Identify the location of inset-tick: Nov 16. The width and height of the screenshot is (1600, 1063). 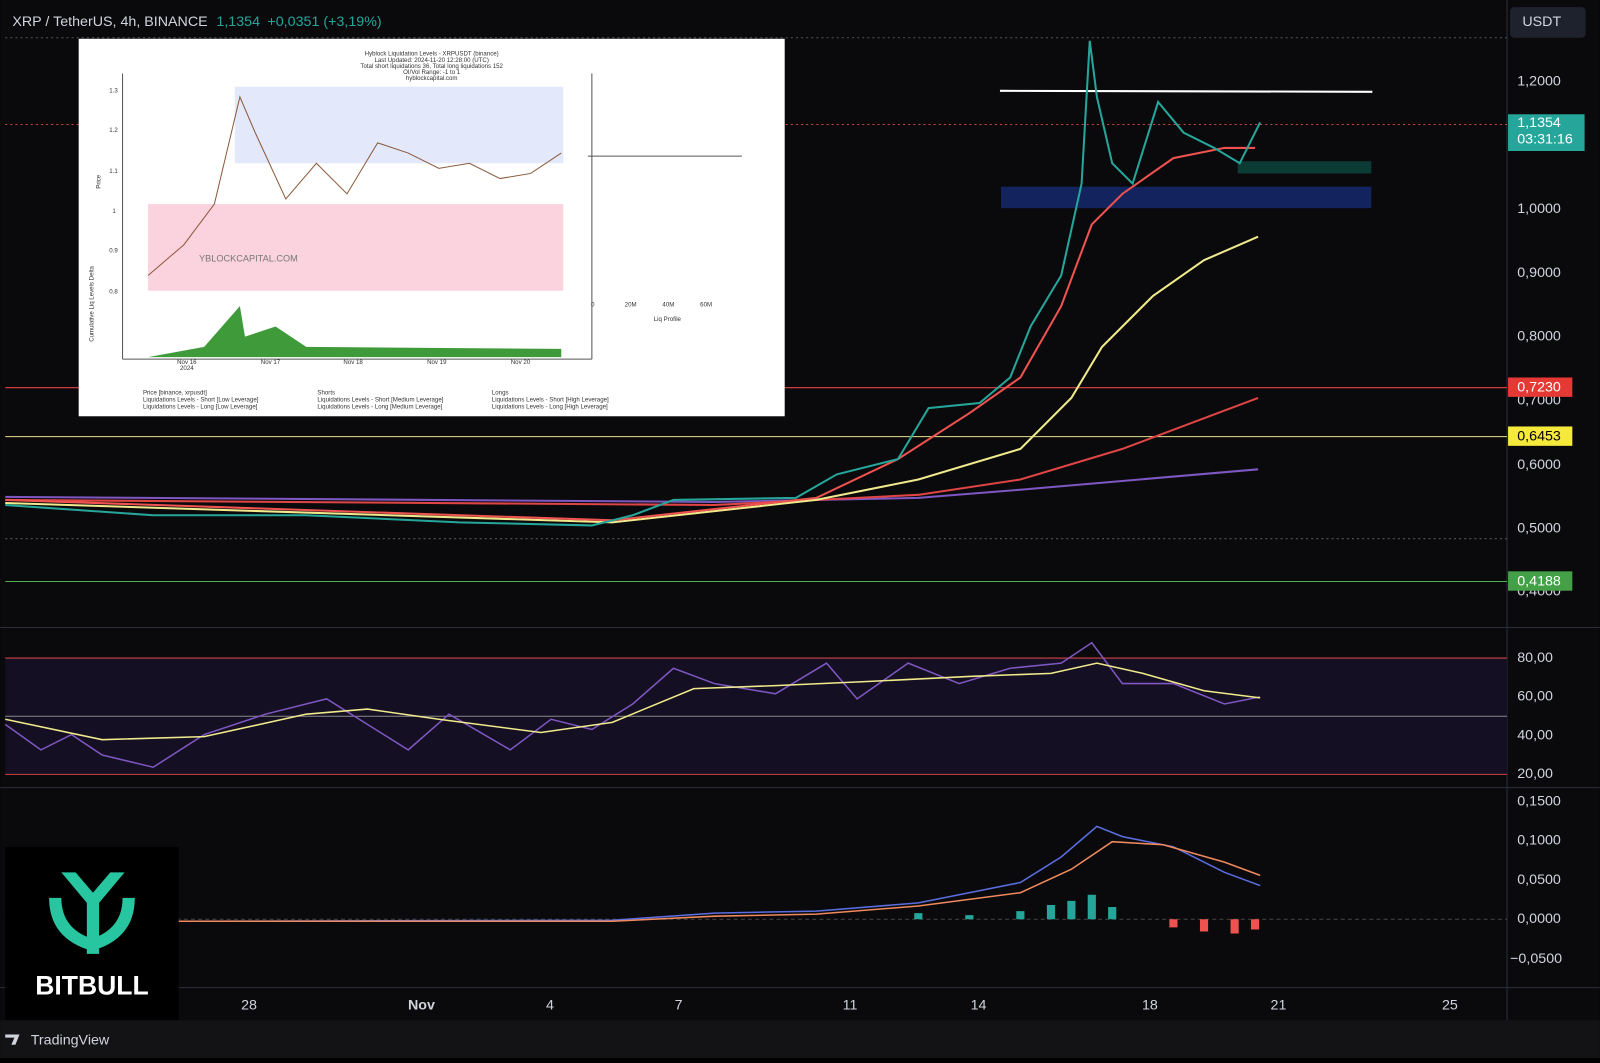
(187, 362).